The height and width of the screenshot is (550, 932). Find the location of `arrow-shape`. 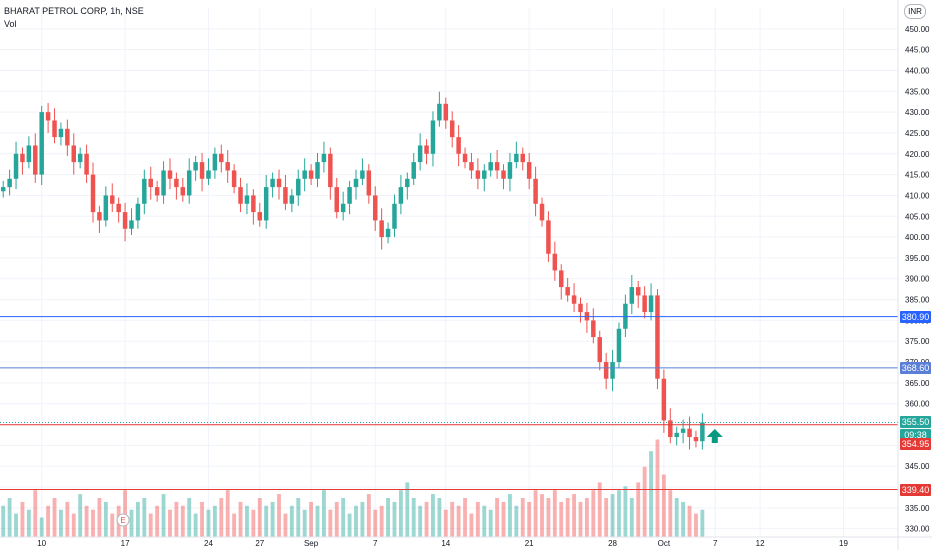

arrow-shape is located at coordinates (714, 436).